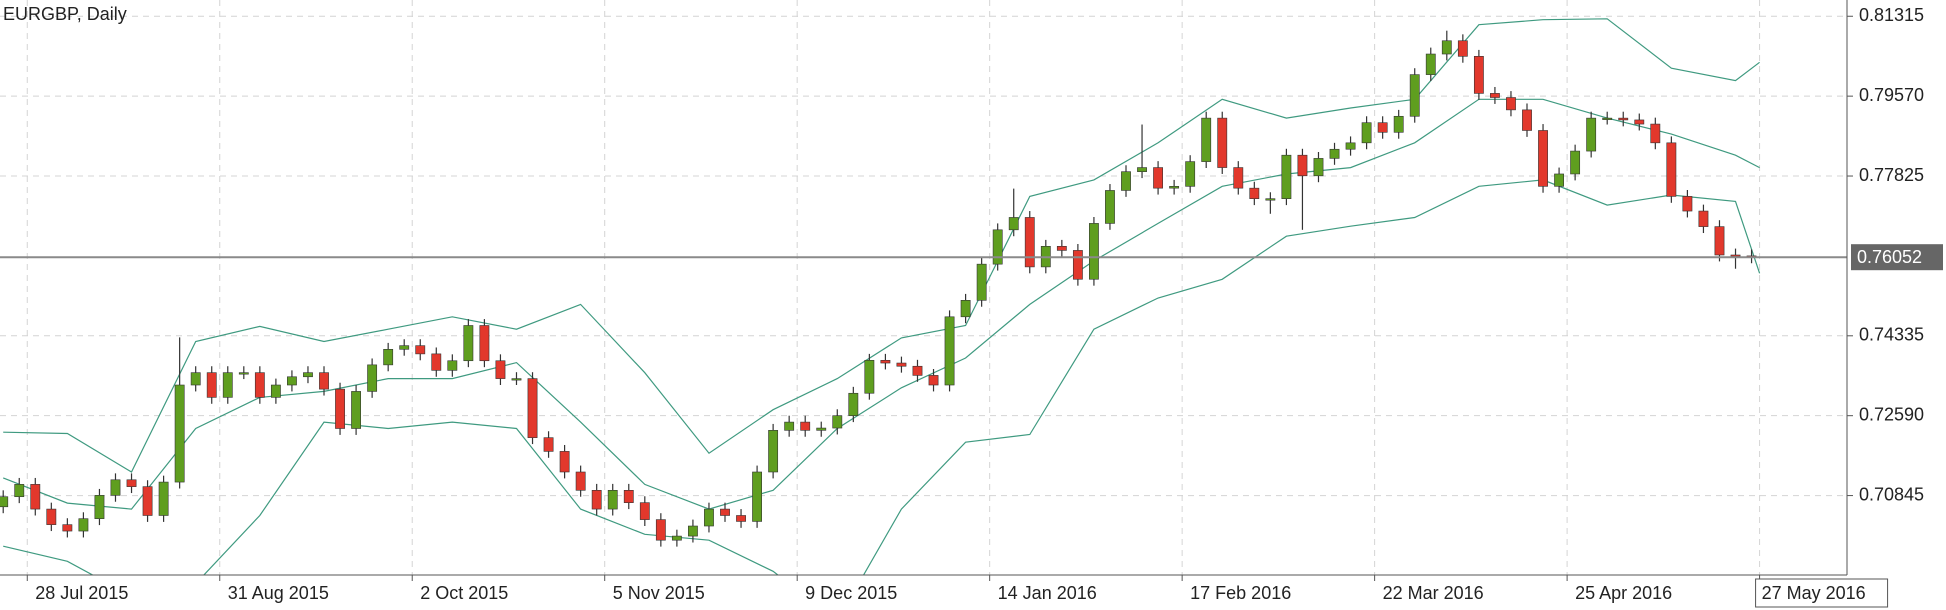  Describe the element at coordinates (1814, 593) in the screenshot. I see `x-tick-label: 27 May 2016` at that location.